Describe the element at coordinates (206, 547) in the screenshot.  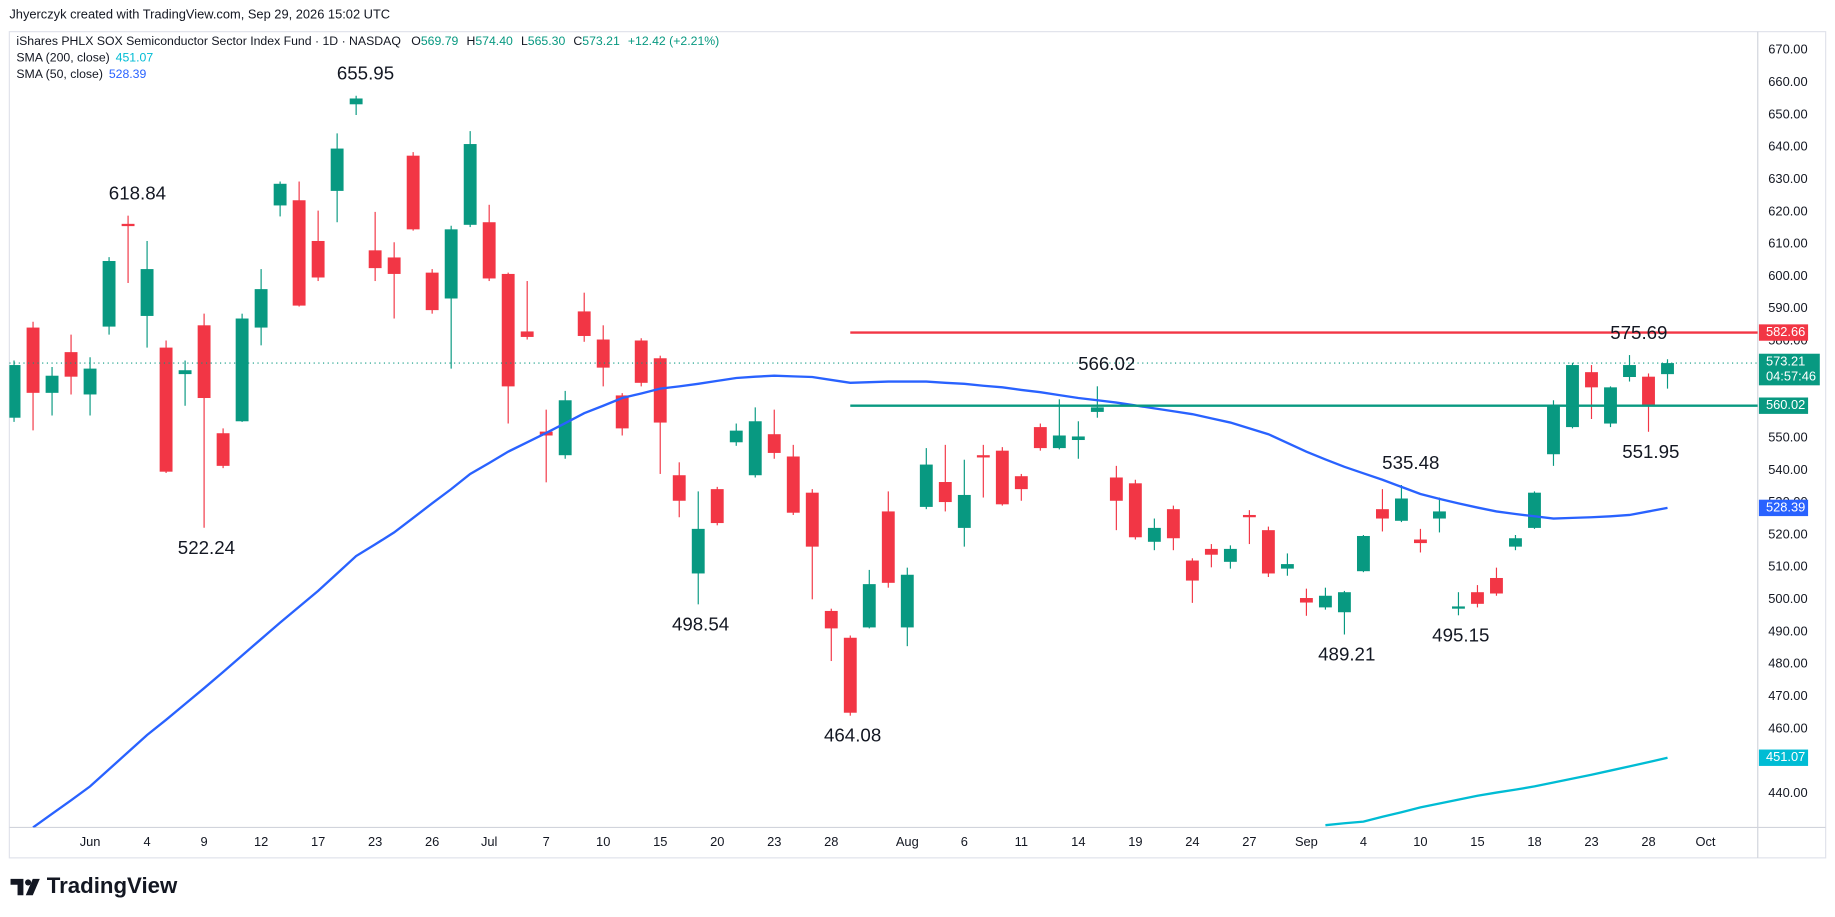
I see `pivot-low-label: 522.24` at that location.